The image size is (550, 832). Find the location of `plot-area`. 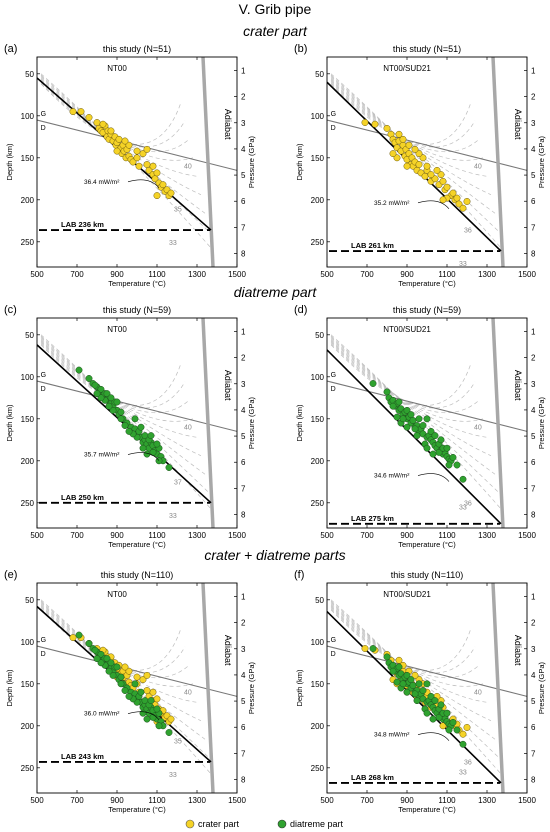

plot-area is located at coordinates (137, 688).